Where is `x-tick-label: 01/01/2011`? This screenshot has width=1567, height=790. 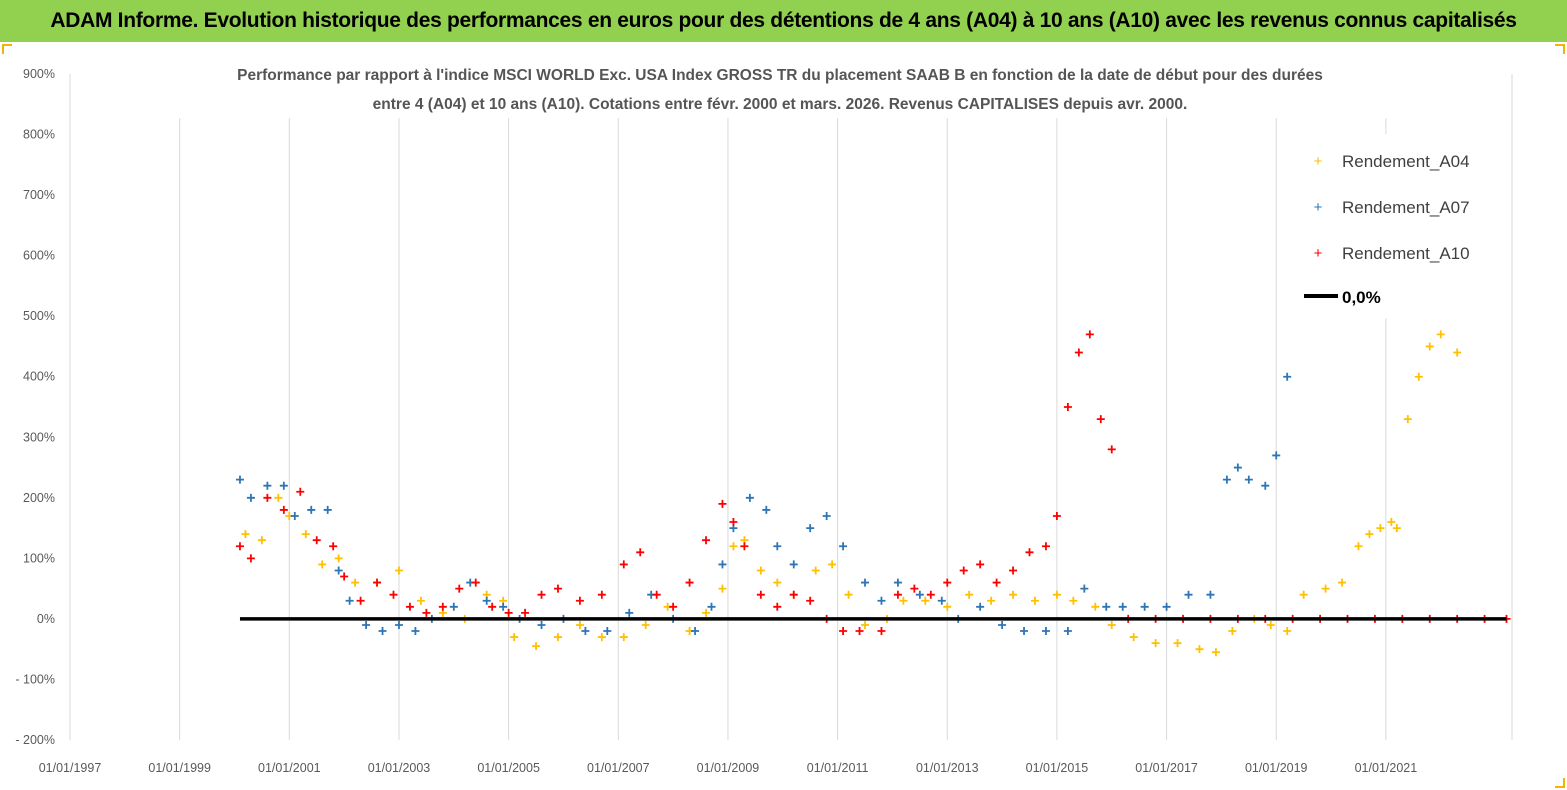 x-tick-label: 01/01/2011 is located at coordinates (838, 768).